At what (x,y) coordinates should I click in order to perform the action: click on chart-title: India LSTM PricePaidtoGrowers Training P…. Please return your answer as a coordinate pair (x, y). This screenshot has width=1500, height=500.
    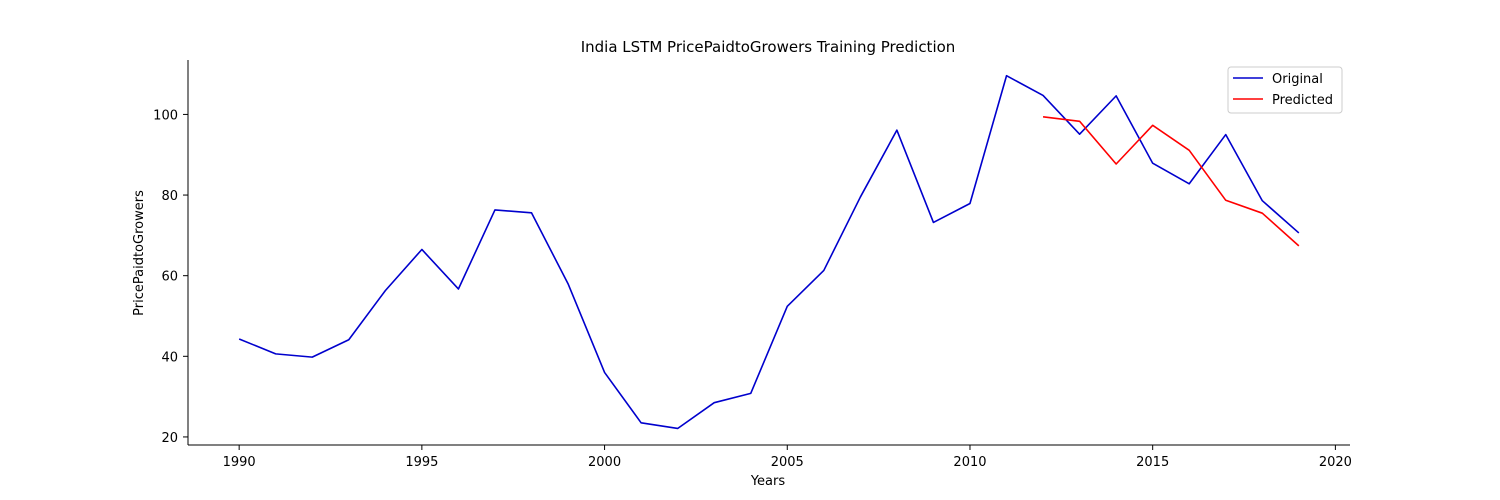
    Looking at the image, I should click on (768, 47).